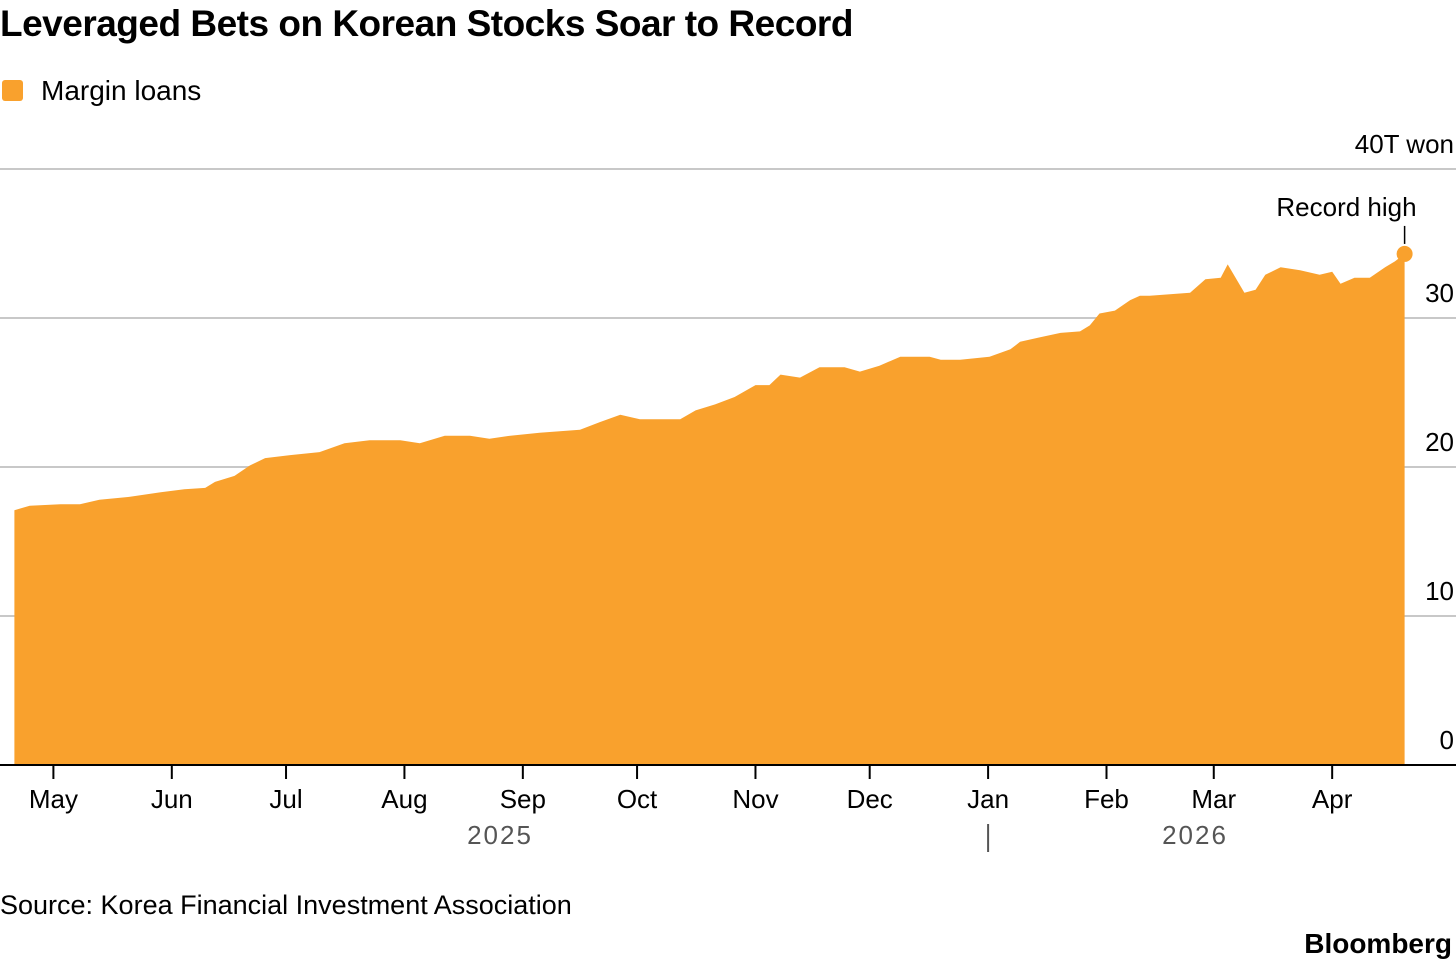 Image resolution: width=1456 pixels, height=965 pixels. Describe the element at coordinates (1106, 799) in the screenshot. I see `x-tick-label: Feb` at that location.